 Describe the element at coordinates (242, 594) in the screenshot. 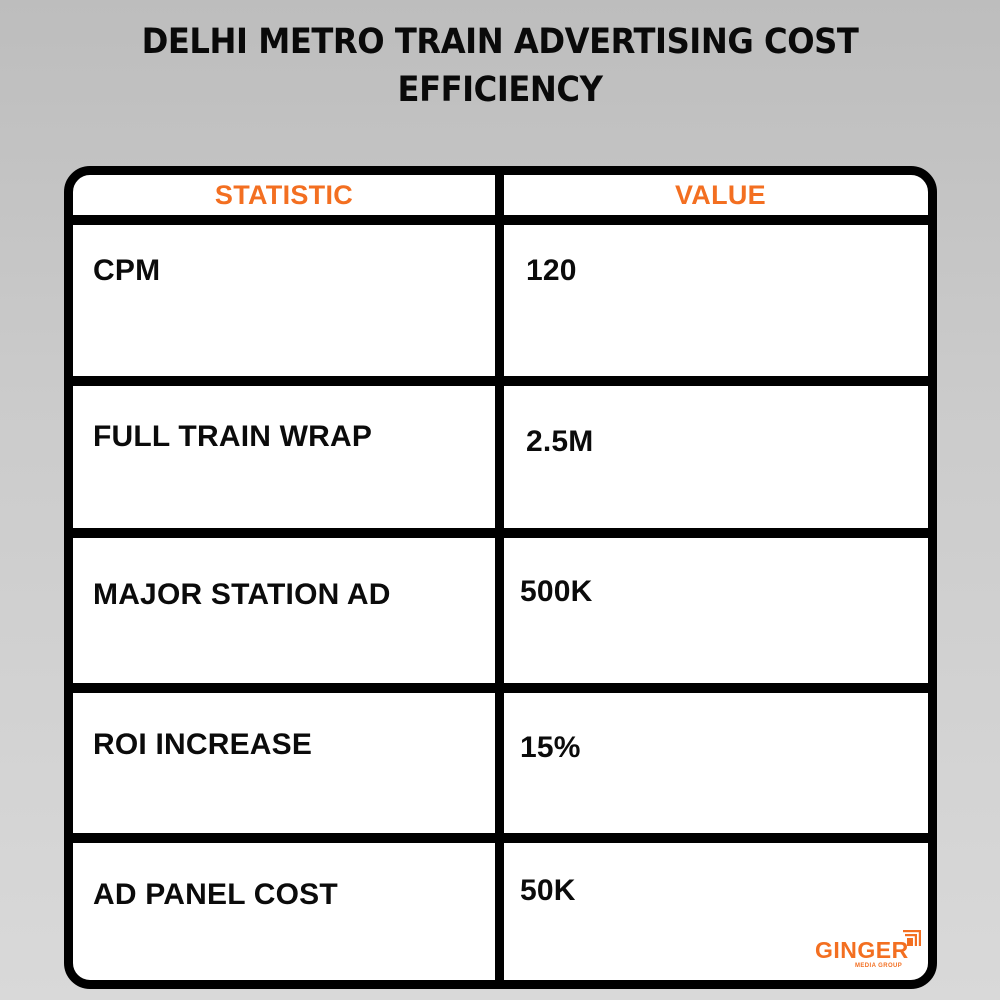

I see `statistic-cell: MAJOR STATION AD` at that location.